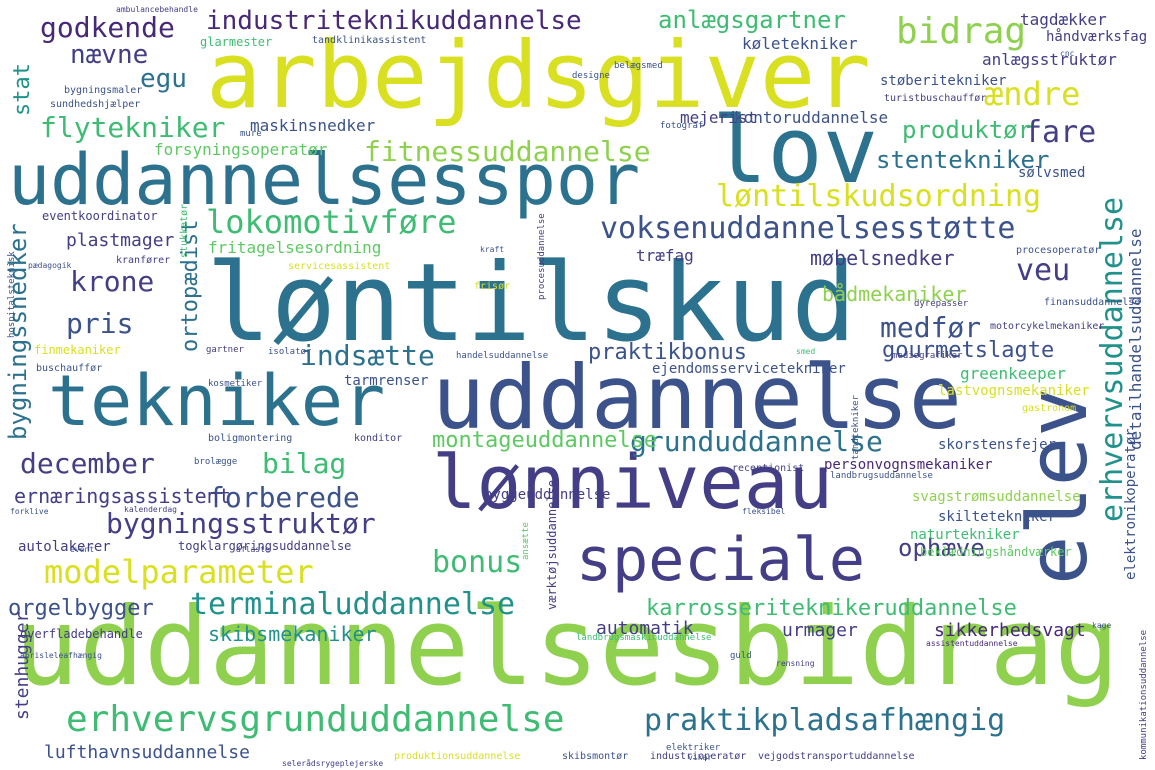 This screenshot has height=770, width=1155. What do you see at coordinates (1043, 270) in the screenshot?
I see `word: veu` at bounding box center [1043, 270].